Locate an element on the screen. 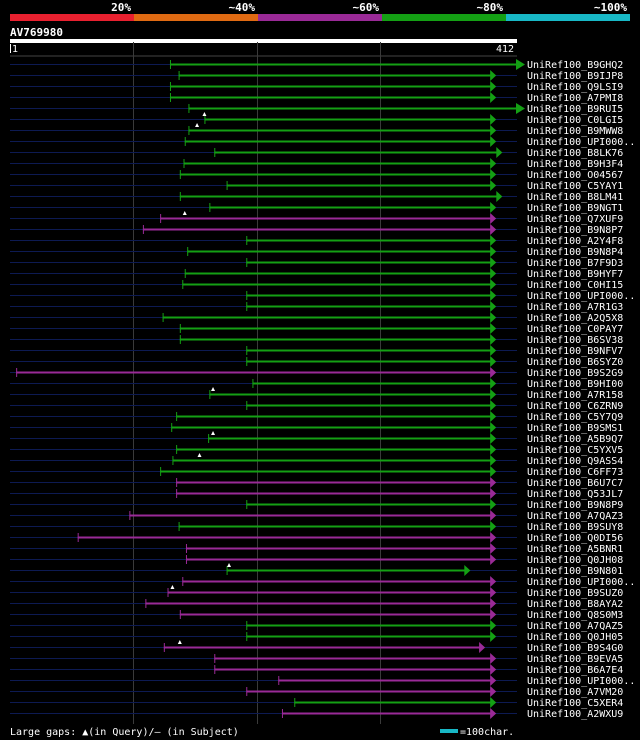 The image size is (640, 740). hit-row: UniRef100_C5XER4 is located at coordinates (316, 703).